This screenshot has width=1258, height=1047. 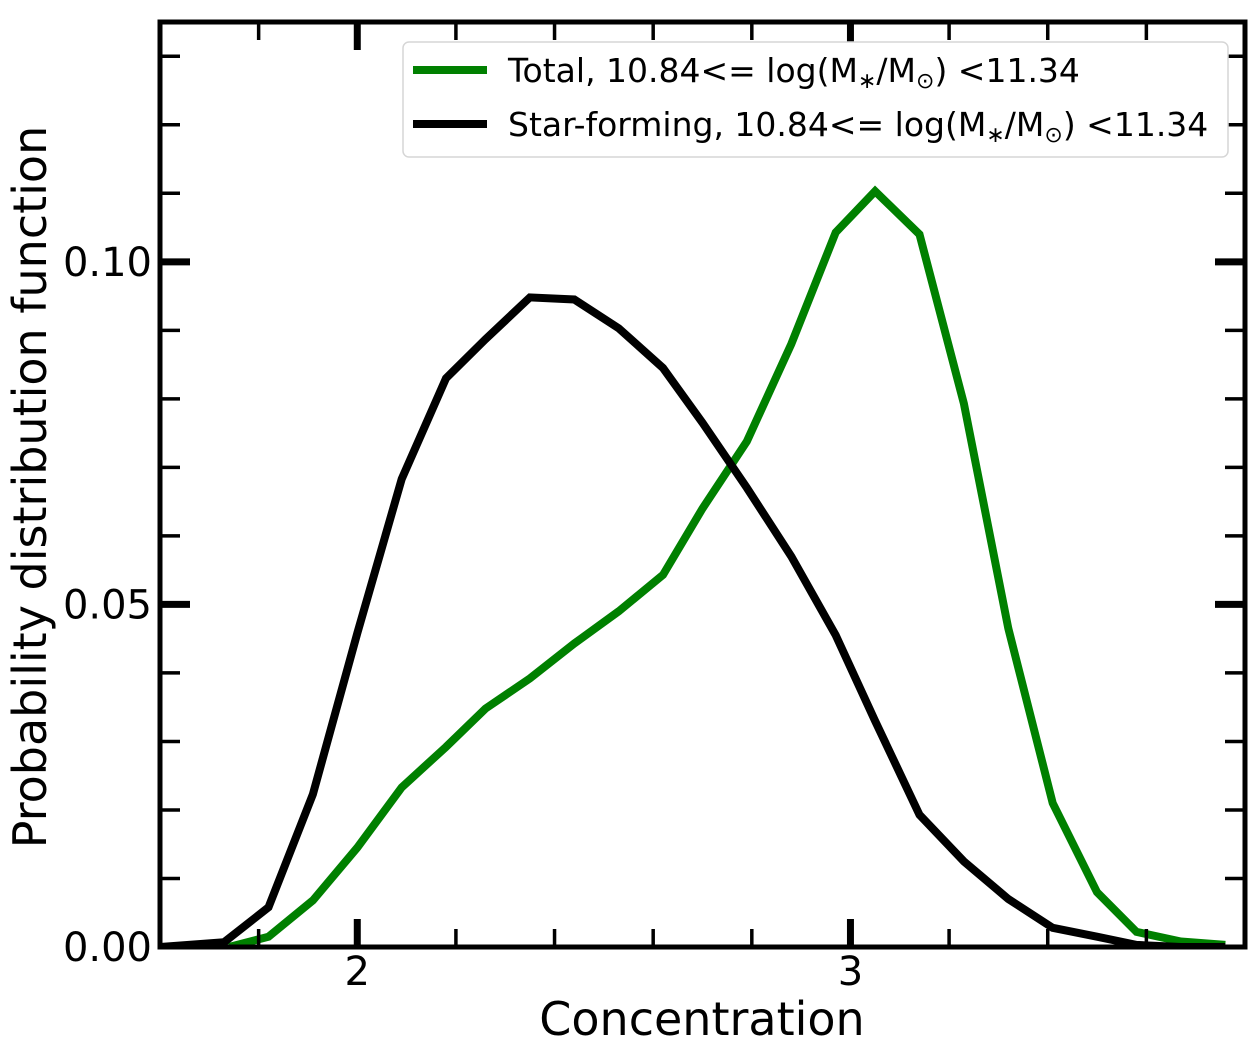 What do you see at coordinates (858, 126) in the screenshot?
I see `legend-entry-1: Star-forming, 10.84<= log(M∗/M⊙) <11.34` at bounding box center [858, 126].